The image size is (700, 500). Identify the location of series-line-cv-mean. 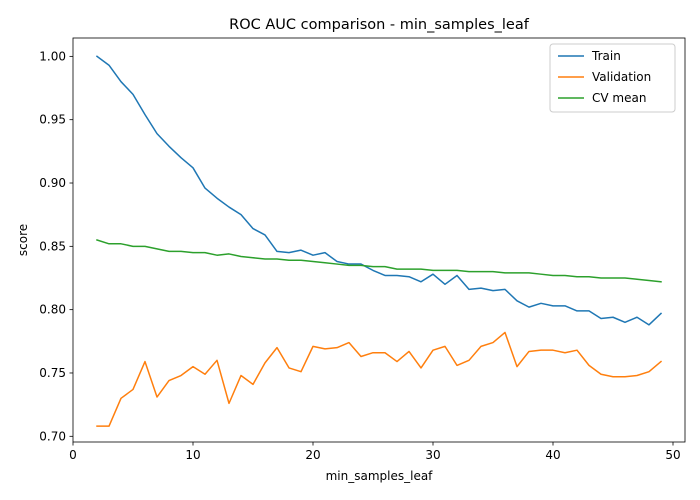
(379, 261).